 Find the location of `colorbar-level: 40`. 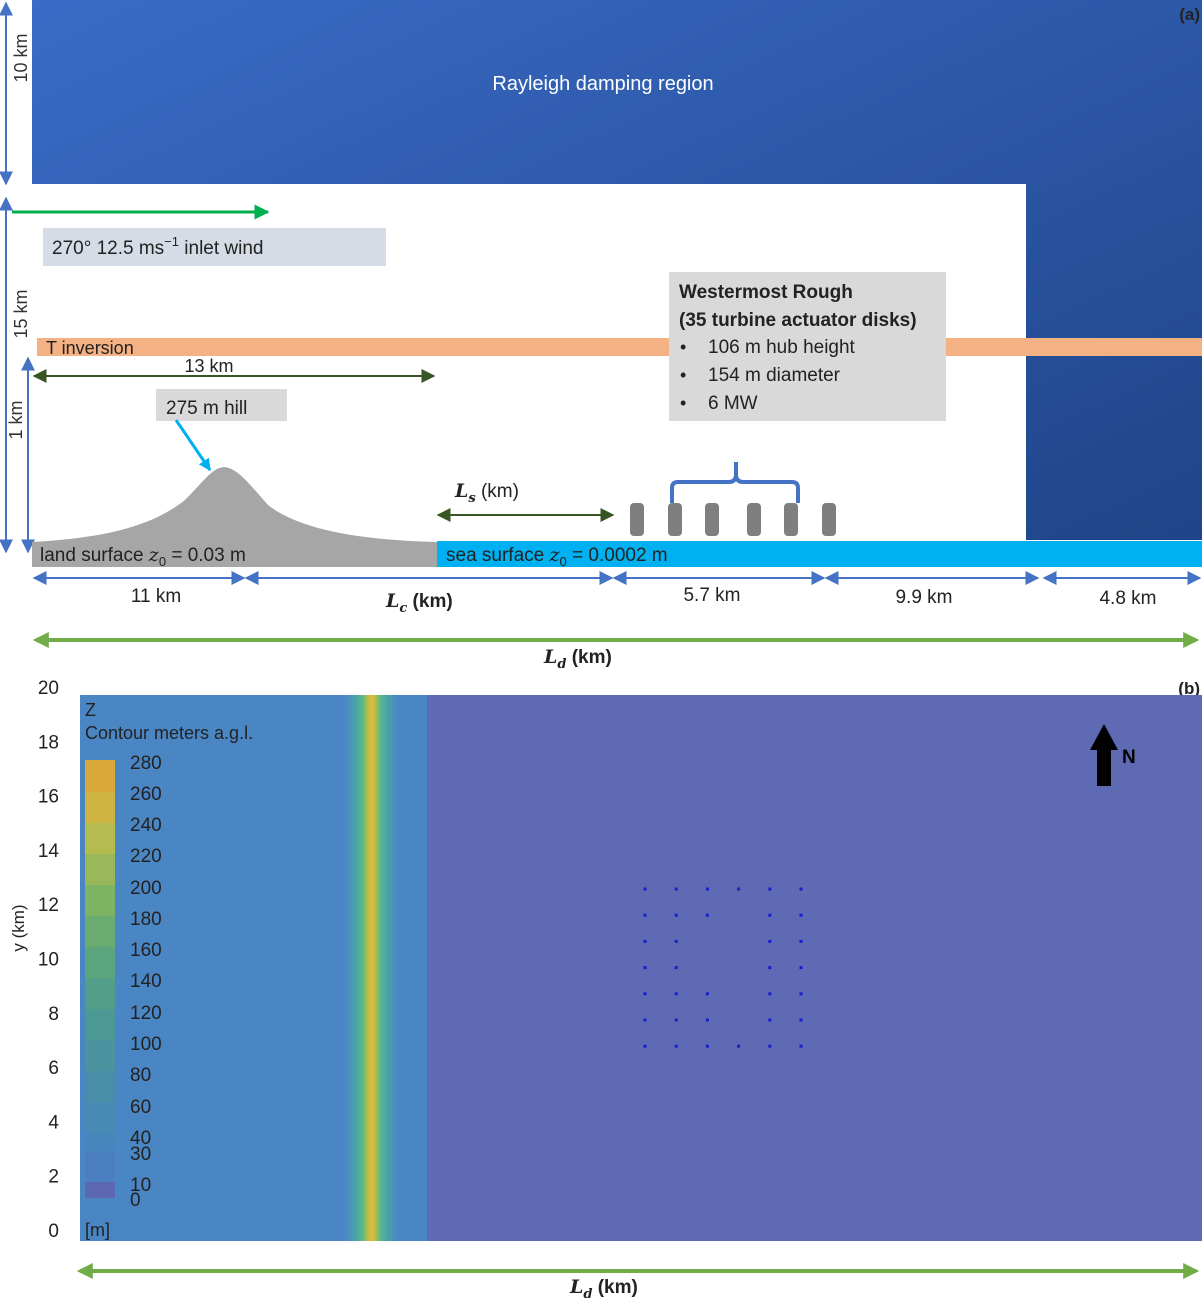

colorbar-level: 40 is located at coordinates (140, 1138).